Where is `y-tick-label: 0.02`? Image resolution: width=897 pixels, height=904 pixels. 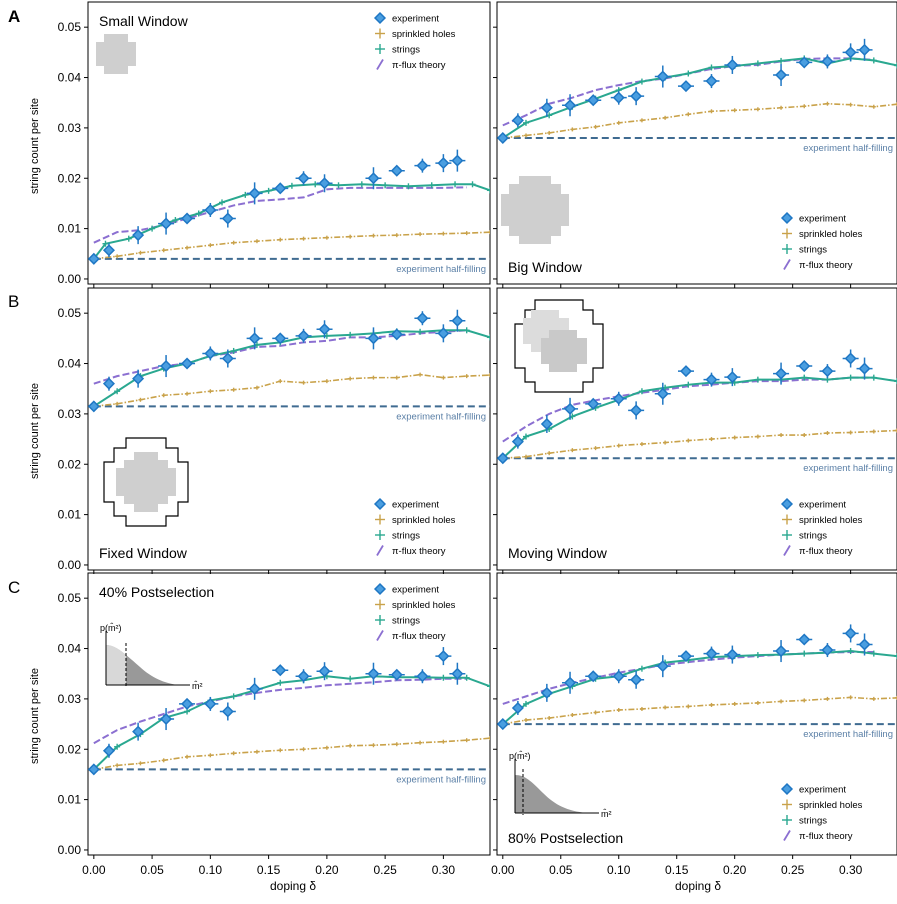 y-tick-label: 0.02 is located at coordinates (70, 464).